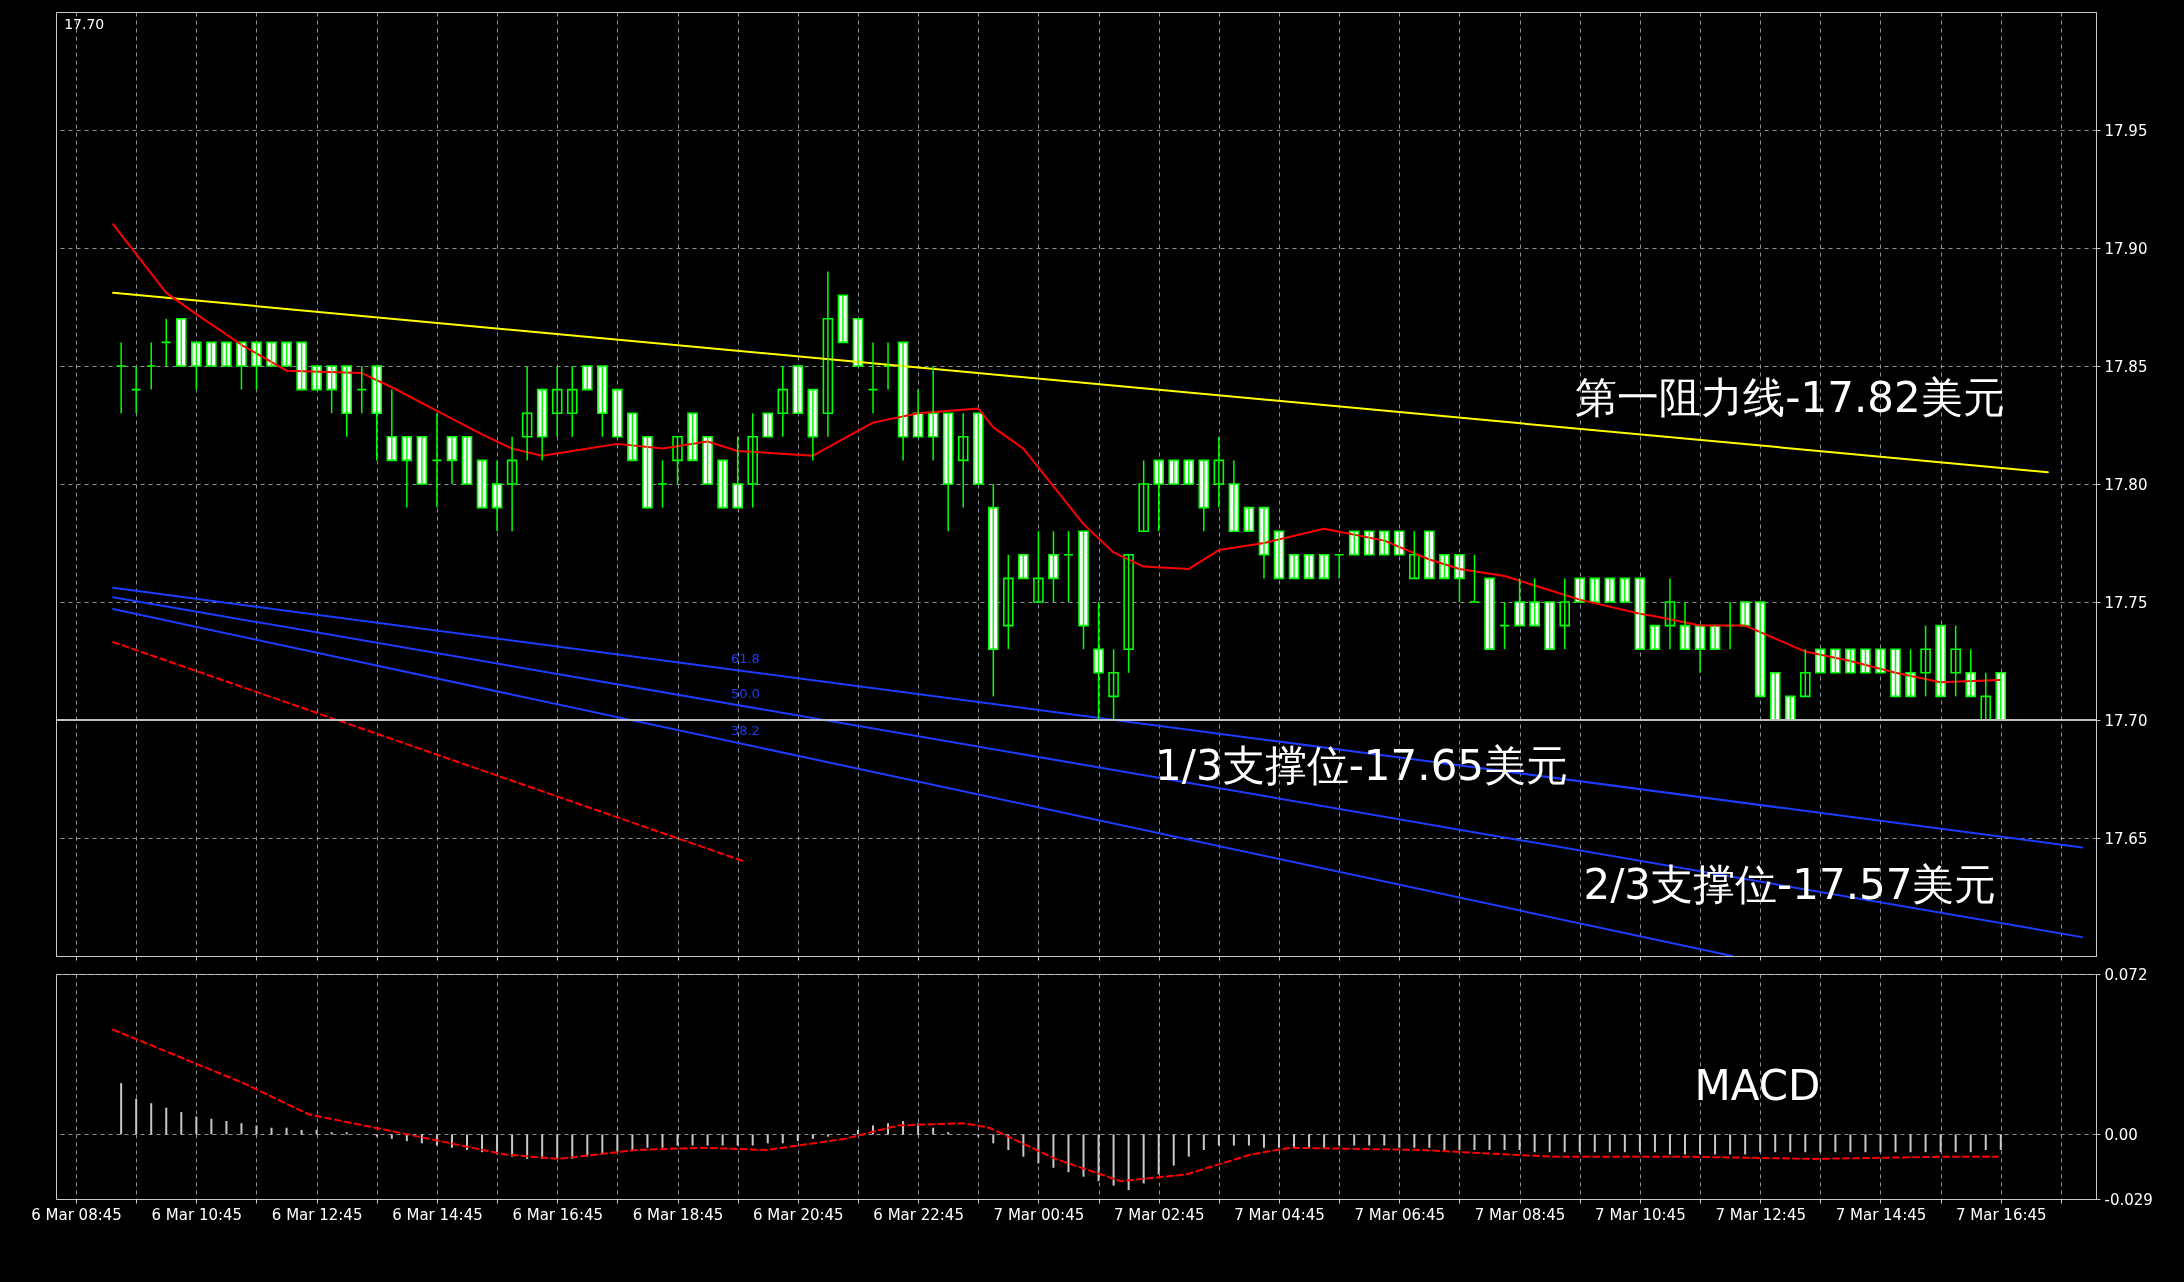 This screenshot has height=1282, width=2184. What do you see at coordinates (2126, 130) in the screenshot?
I see `y-tick-label: 17.95` at bounding box center [2126, 130].